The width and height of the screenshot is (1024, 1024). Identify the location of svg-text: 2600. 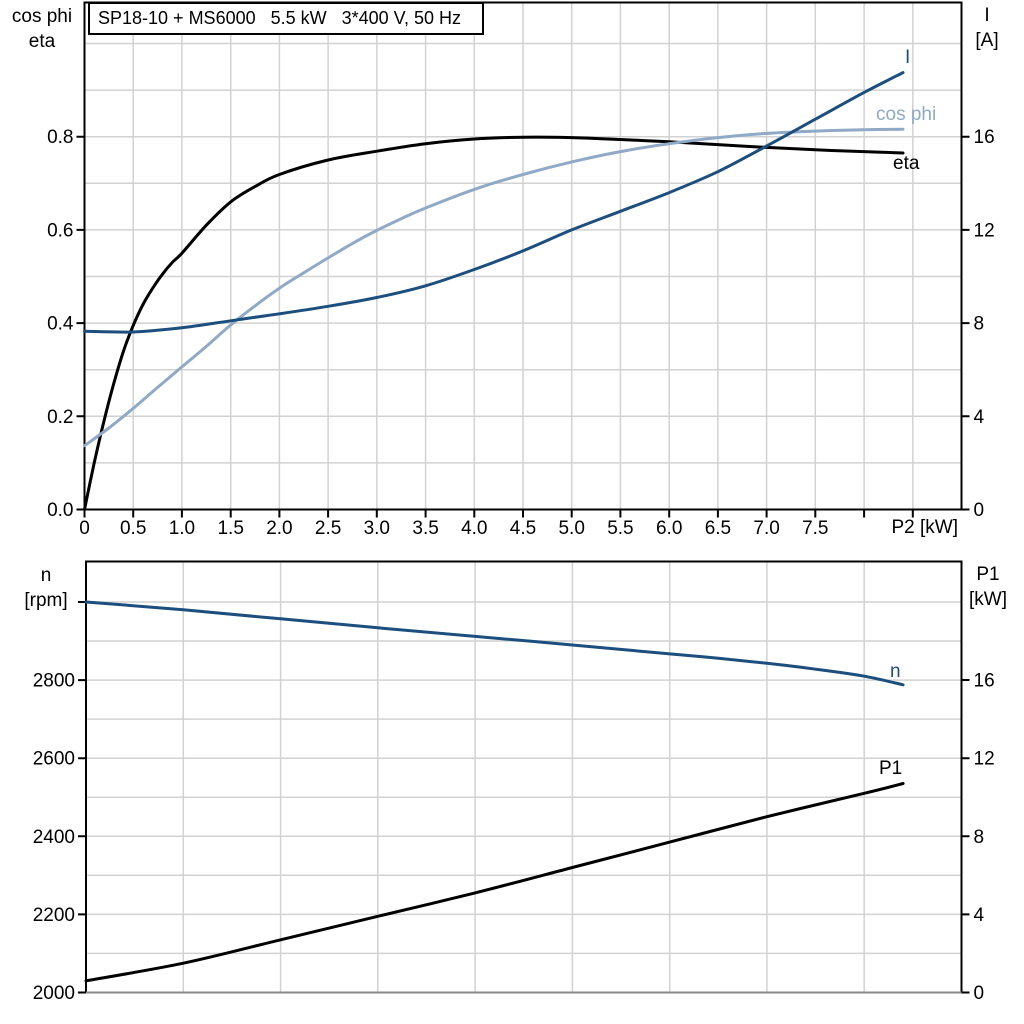
(54, 759).